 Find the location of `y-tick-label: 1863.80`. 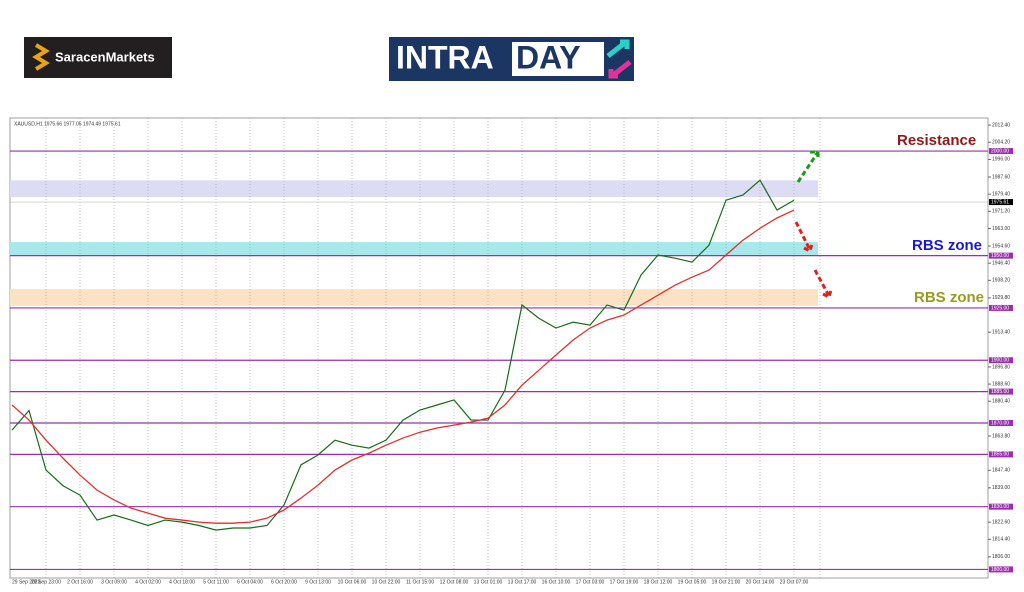

y-tick-label: 1863.80 is located at coordinates (1001, 436).